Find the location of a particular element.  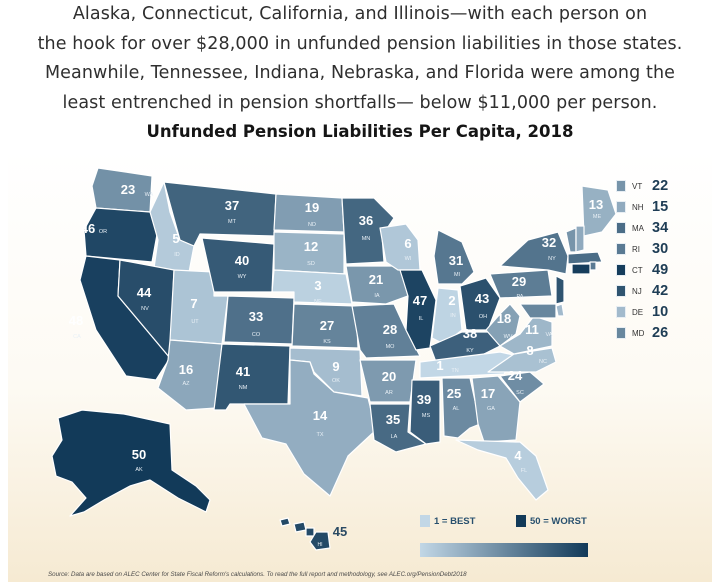

state-abbr-fl: FL is located at coordinates (524, 471).